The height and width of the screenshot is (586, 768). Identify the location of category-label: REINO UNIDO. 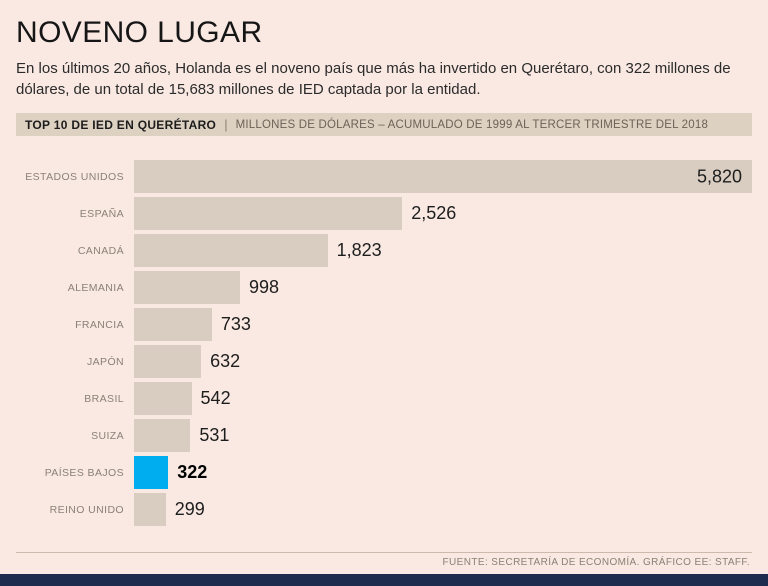
(86, 509).